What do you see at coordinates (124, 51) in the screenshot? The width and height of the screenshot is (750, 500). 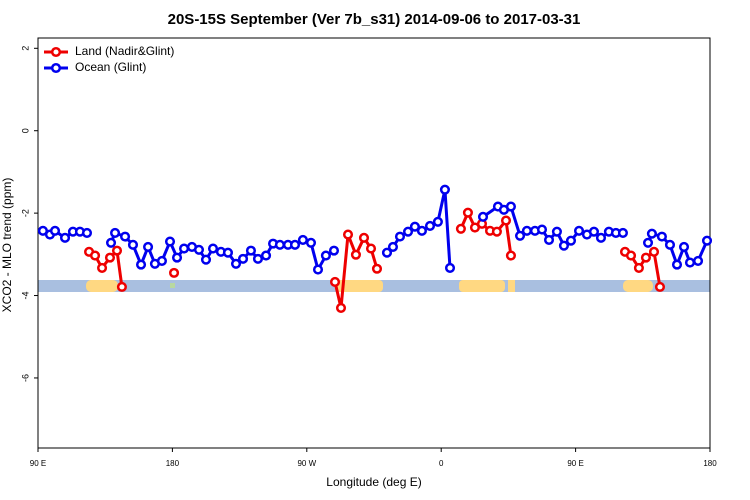 I see `legend-label: Land (Nadir&Glint)` at bounding box center [124, 51].